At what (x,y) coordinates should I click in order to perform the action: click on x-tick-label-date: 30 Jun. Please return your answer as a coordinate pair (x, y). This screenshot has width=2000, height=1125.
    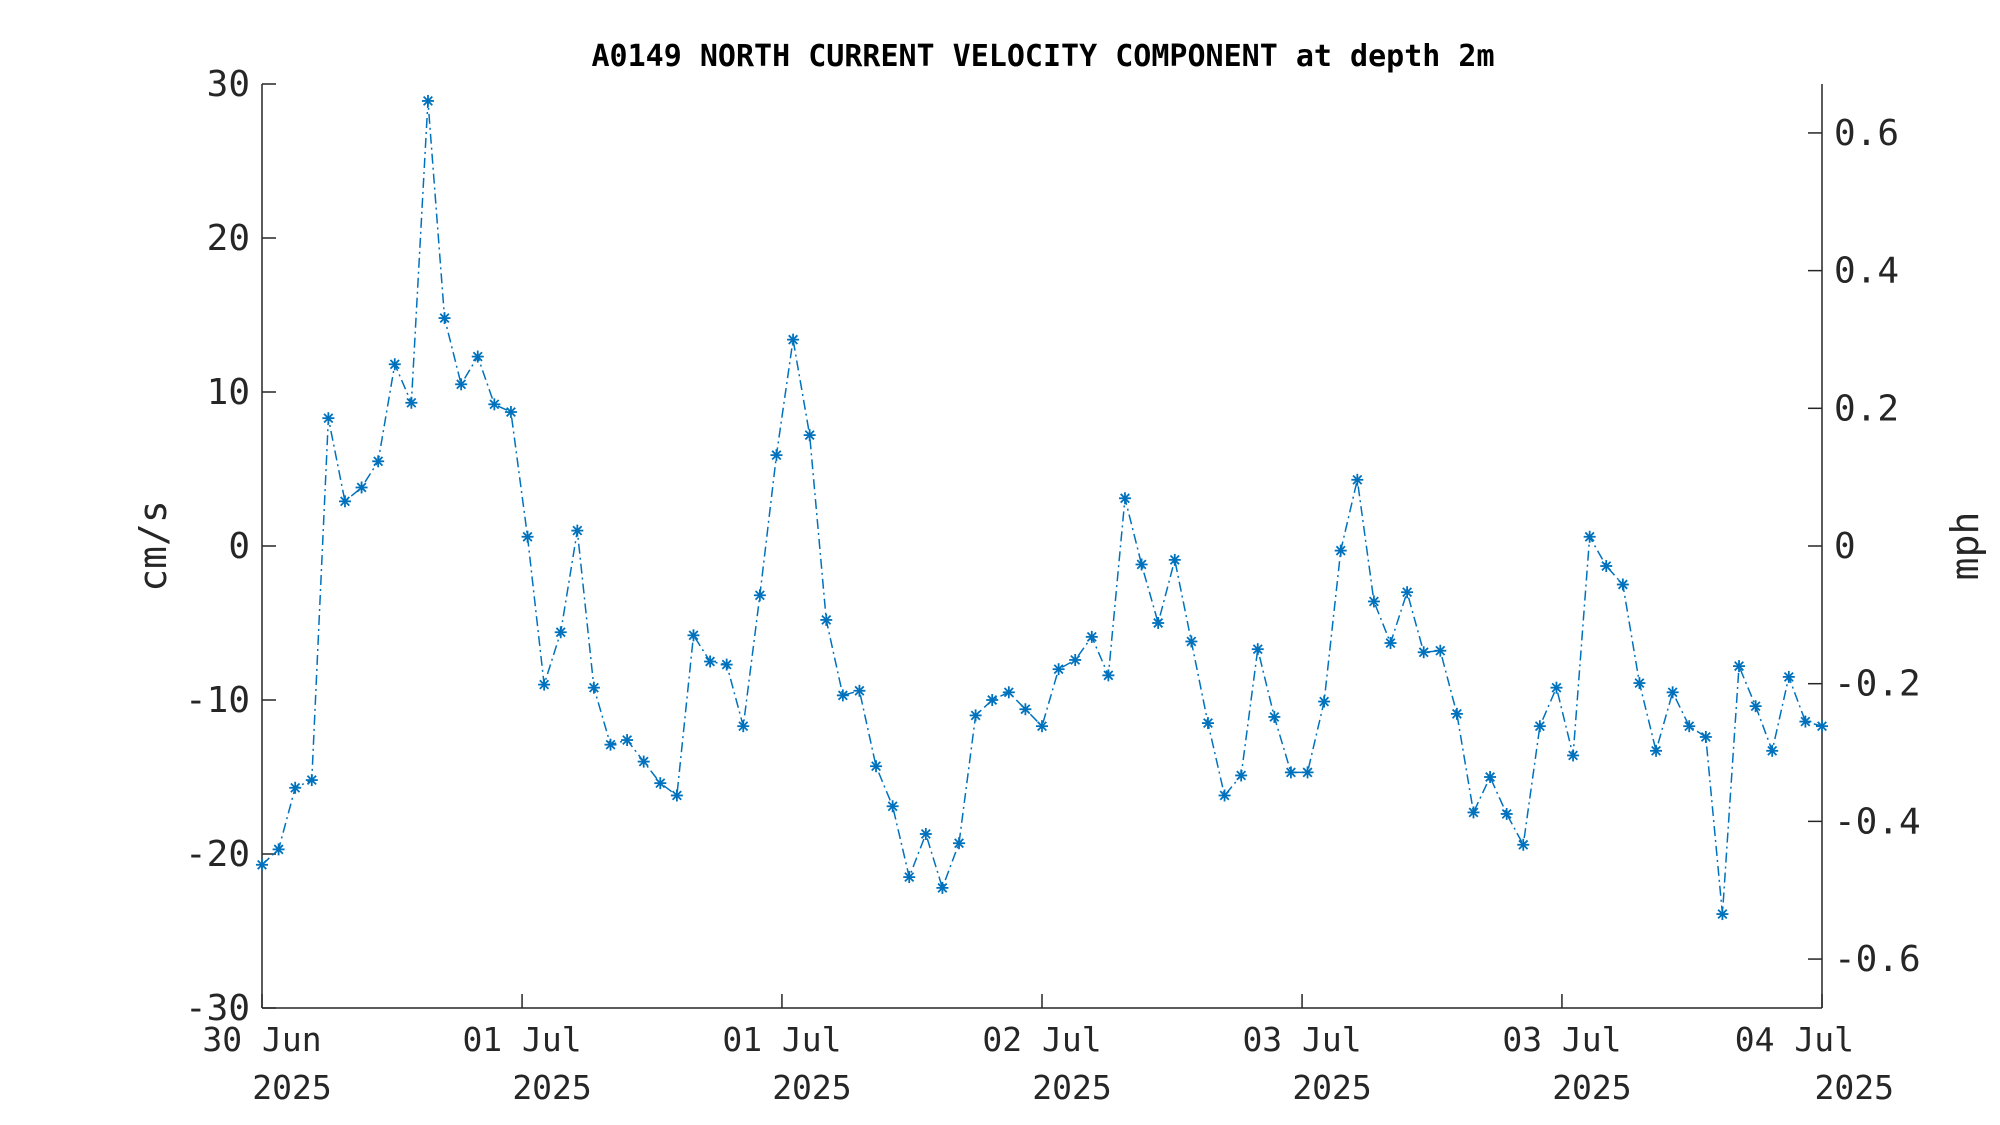
    Looking at the image, I should click on (261, 1039).